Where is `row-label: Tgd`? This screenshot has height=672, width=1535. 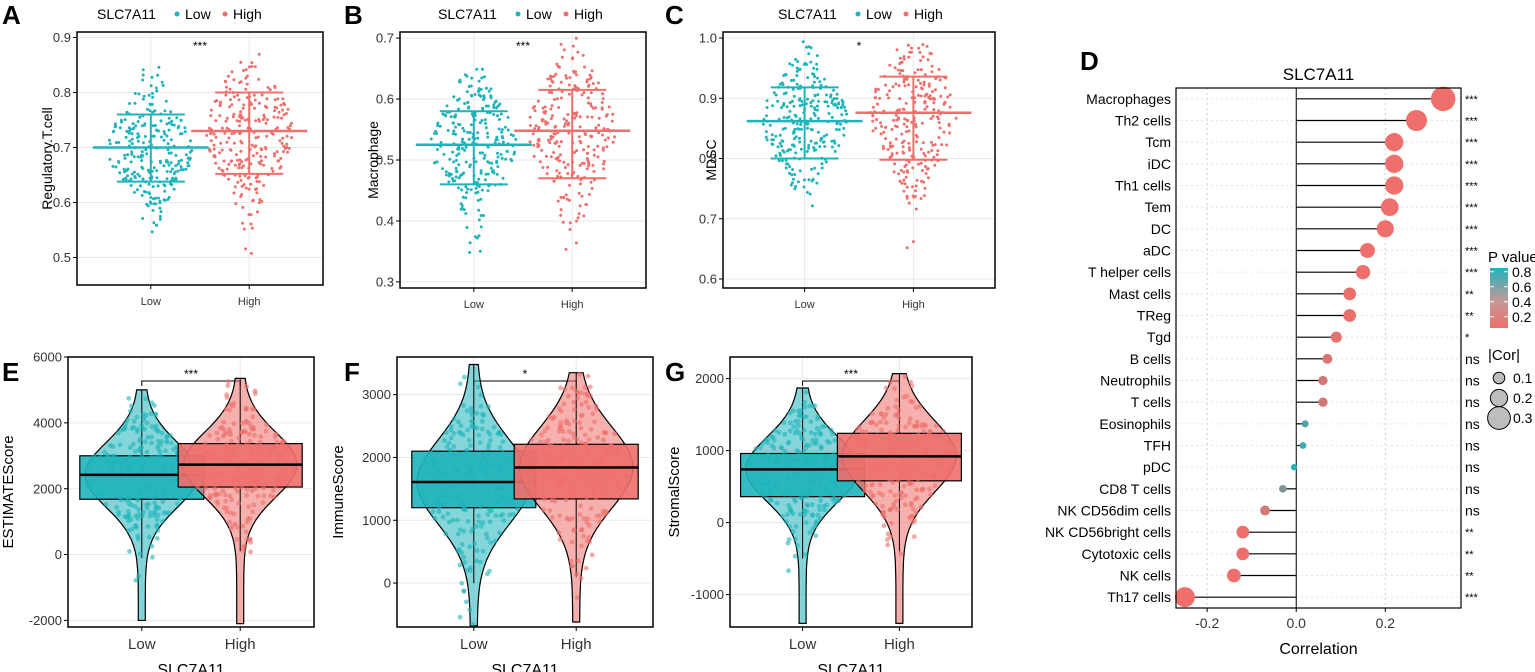 row-label: Tgd is located at coordinates (1159, 337).